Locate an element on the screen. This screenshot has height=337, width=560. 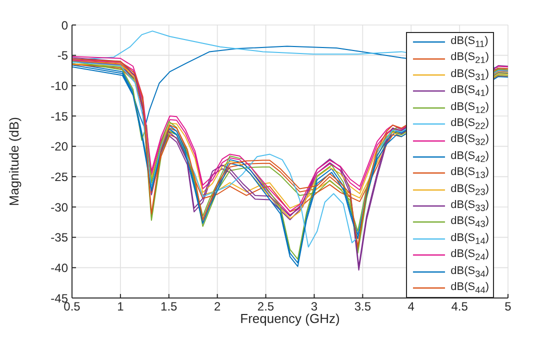
x-axis-title: Frequency (GHz) is located at coordinates (290, 318).